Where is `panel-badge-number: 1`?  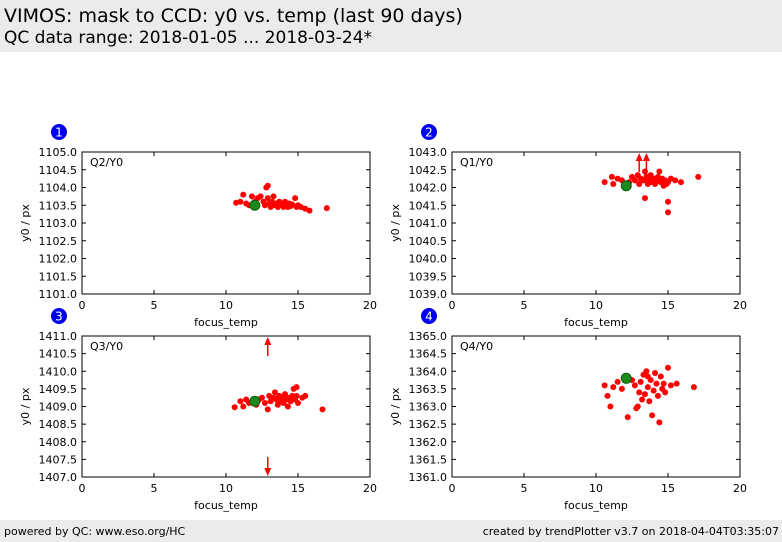 panel-badge-number: 1 is located at coordinates (59, 133).